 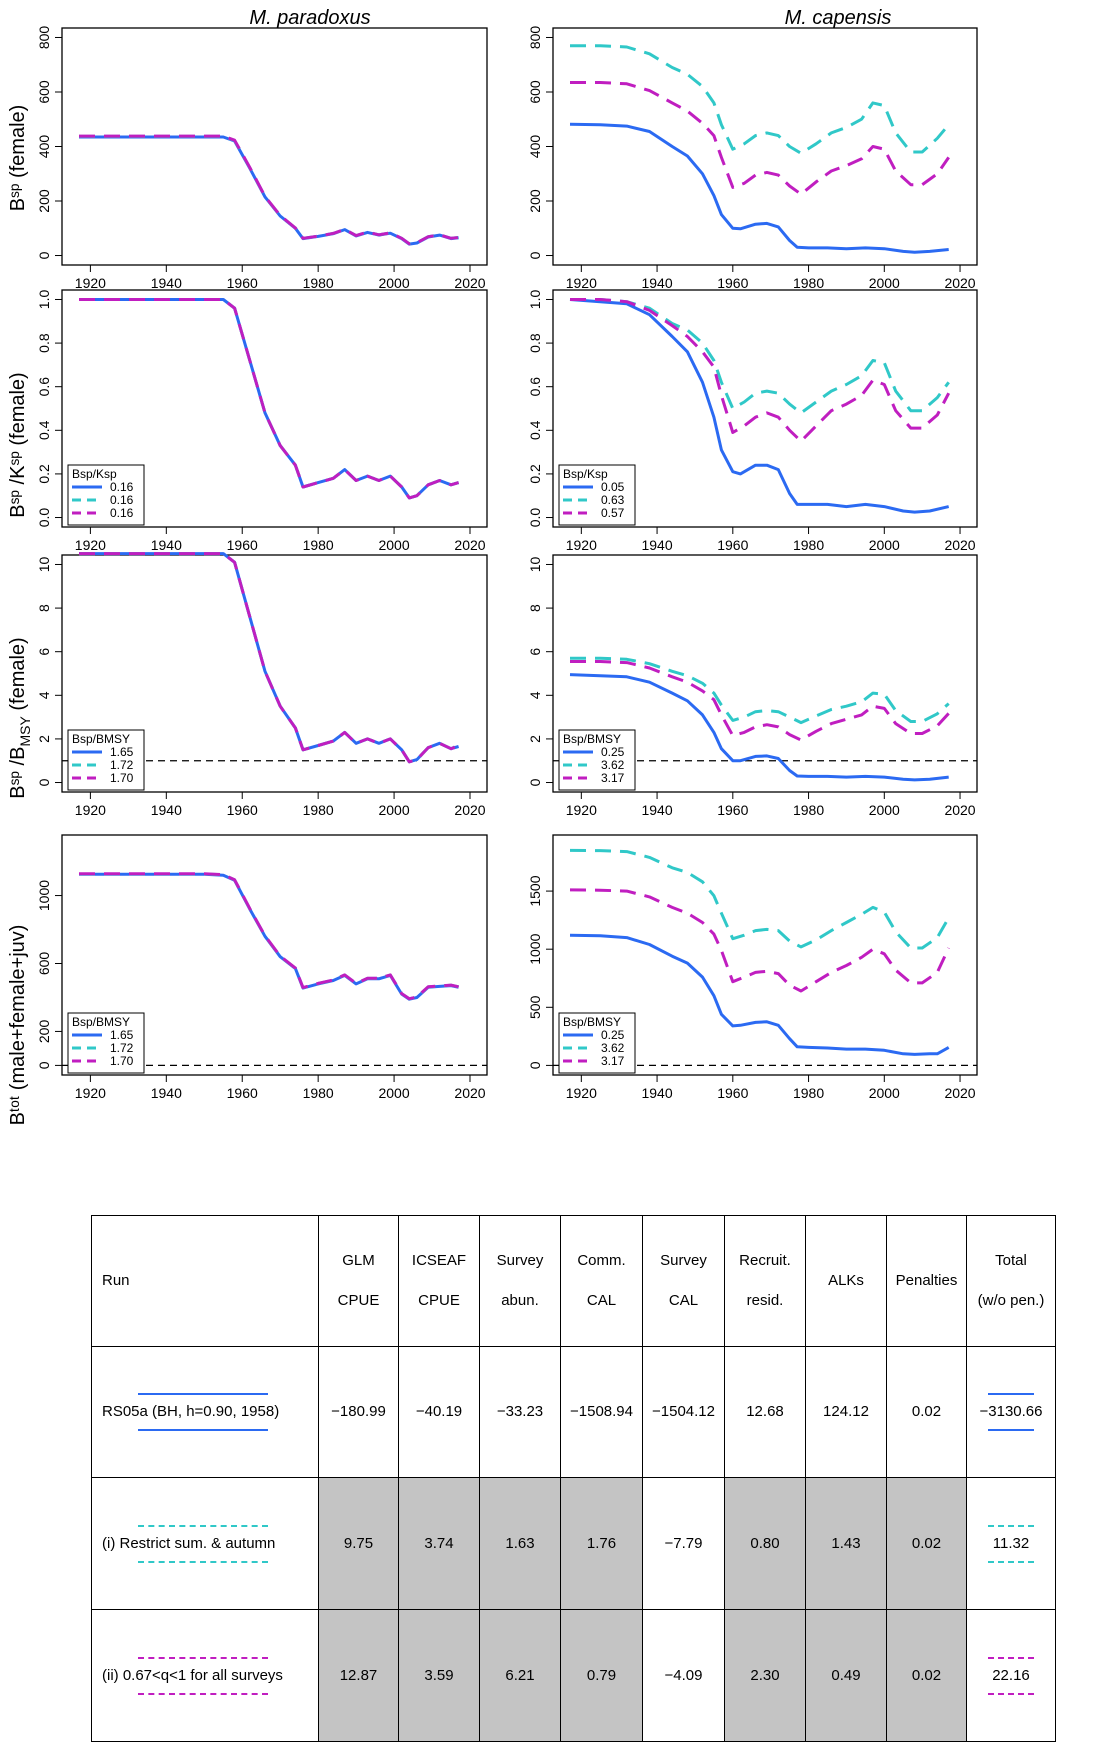 What do you see at coordinates (25, 731) in the screenshot?
I see `y-label-row-3-sub: MSY` at bounding box center [25, 731].